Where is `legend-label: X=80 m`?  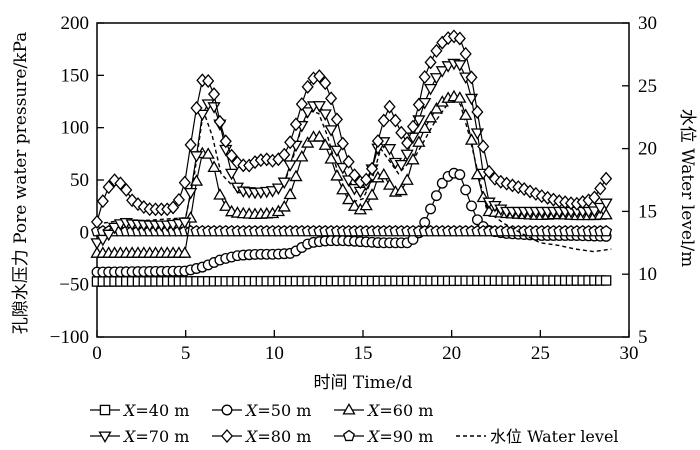
legend-label: X=80 m is located at coordinates (277, 436).